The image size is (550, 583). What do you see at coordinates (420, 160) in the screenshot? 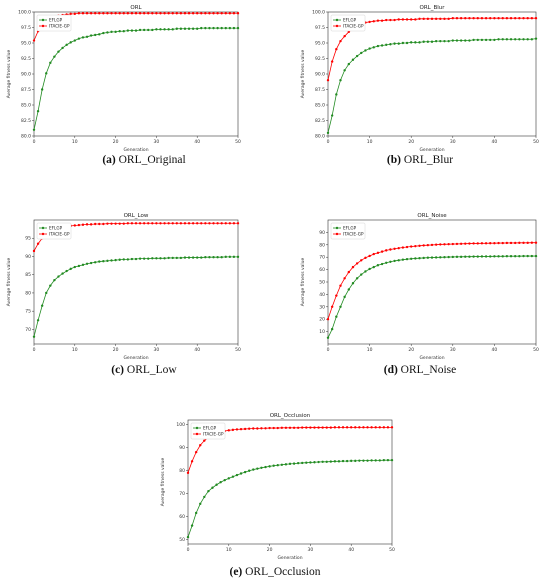
I see `caption-orl-blur: (b) ORL_Blur` at bounding box center [420, 160].